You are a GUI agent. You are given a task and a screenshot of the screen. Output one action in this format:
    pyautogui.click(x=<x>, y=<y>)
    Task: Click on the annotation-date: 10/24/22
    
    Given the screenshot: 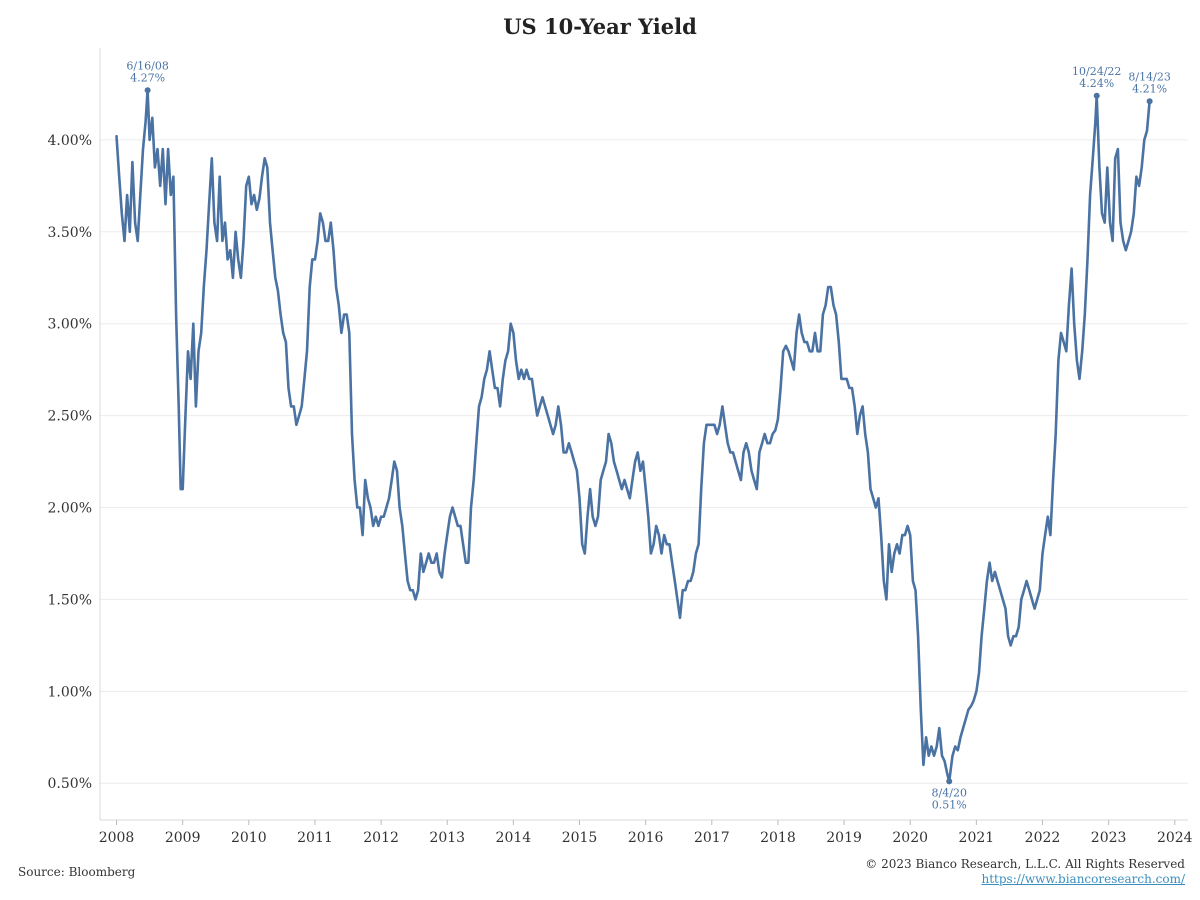 What is the action you would take?
    pyautogui.click(x=1096, y=71)
    